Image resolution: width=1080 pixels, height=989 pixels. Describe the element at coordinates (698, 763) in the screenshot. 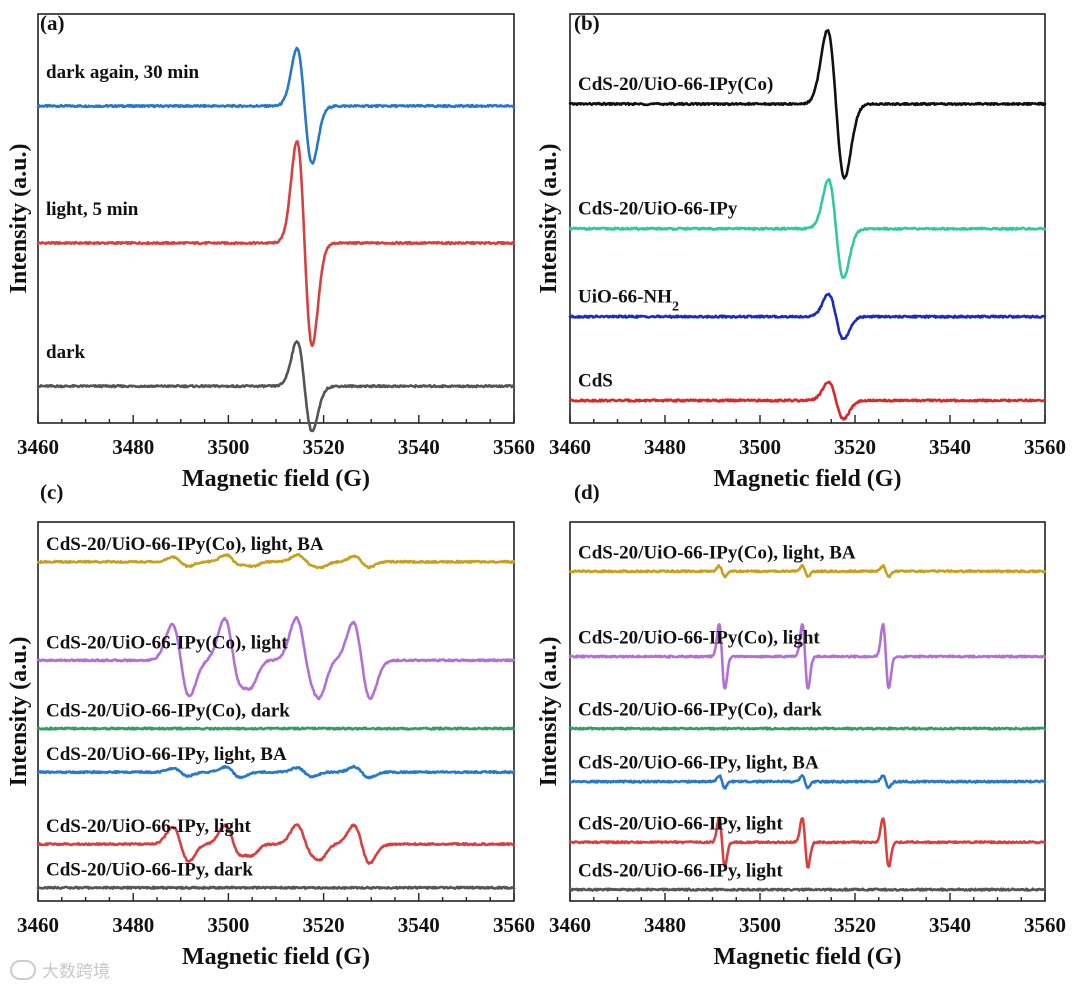

I see `series-label-d-3: CdS-20/UiO-66-IPy, light, BA` at that location.